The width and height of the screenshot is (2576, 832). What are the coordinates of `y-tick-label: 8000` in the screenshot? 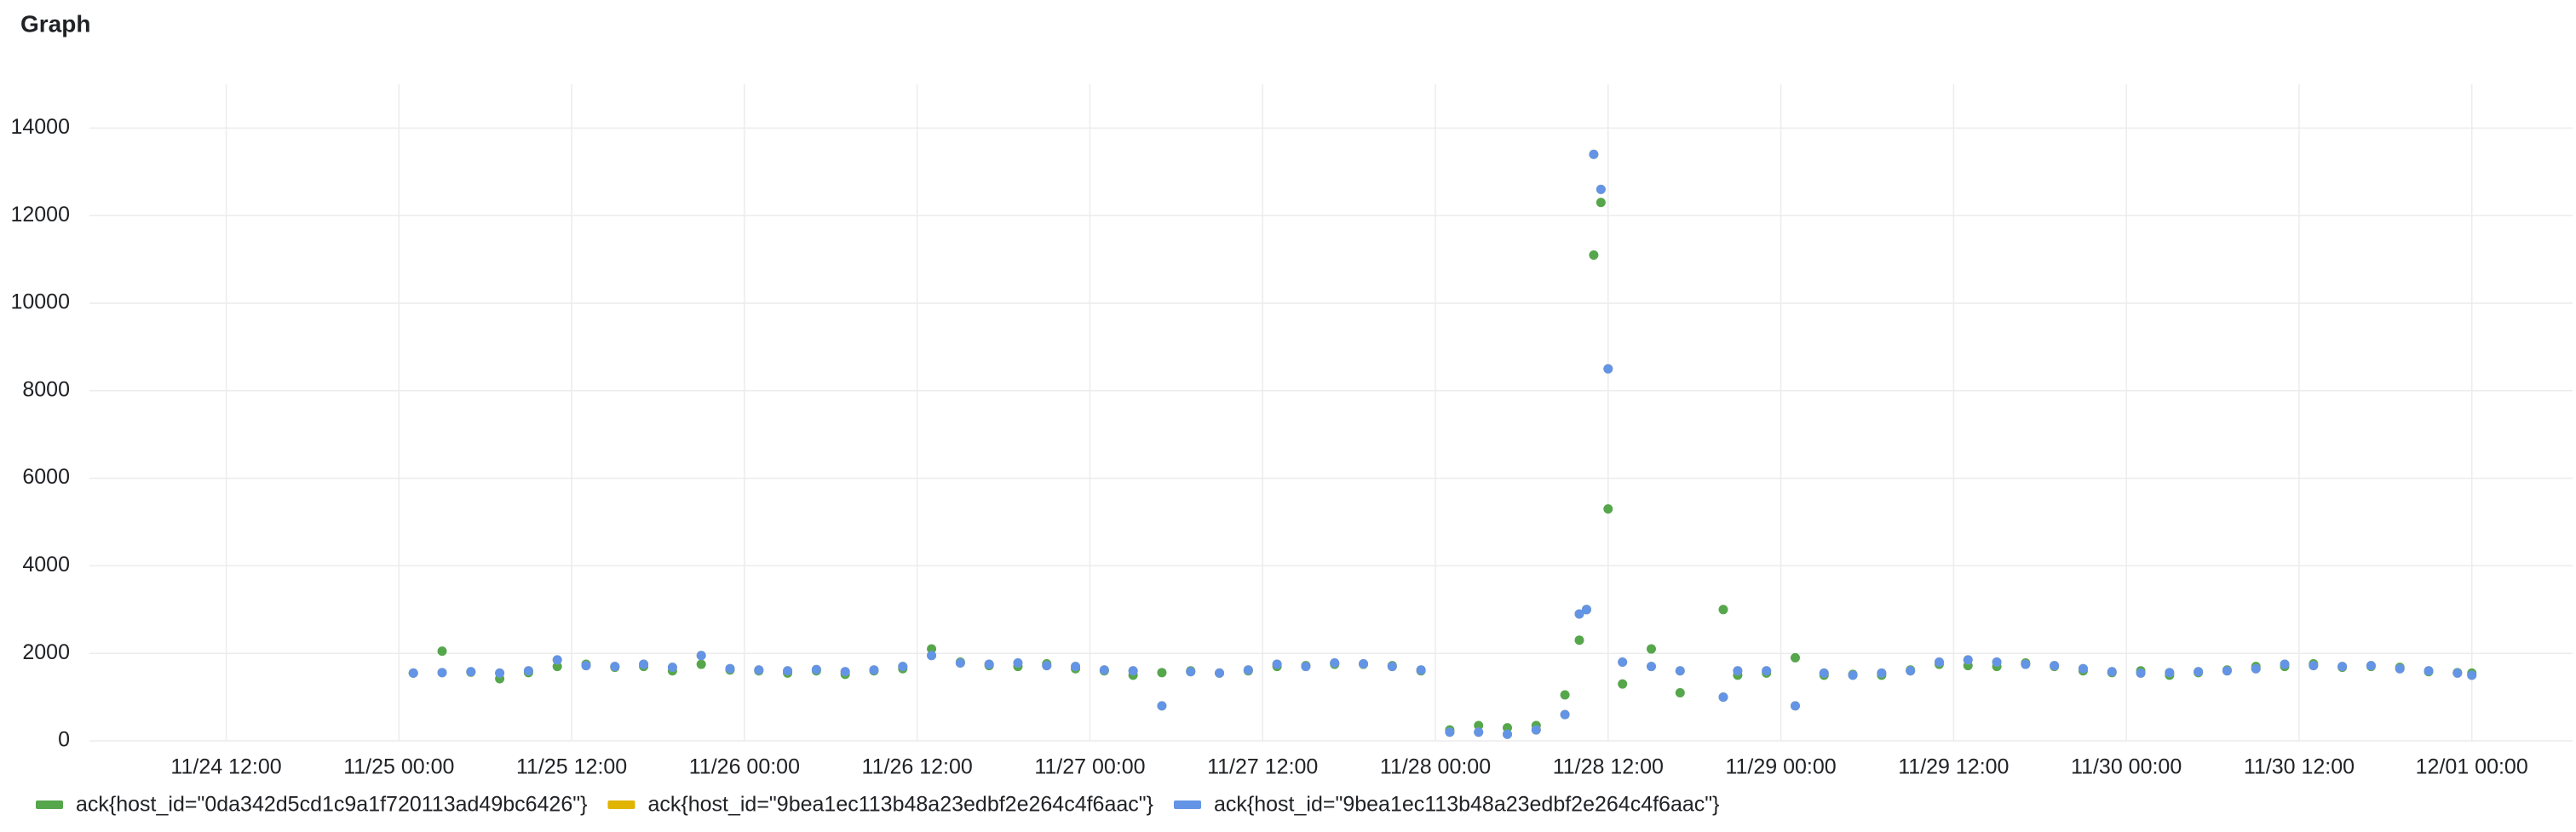 It's located at (46, 389).